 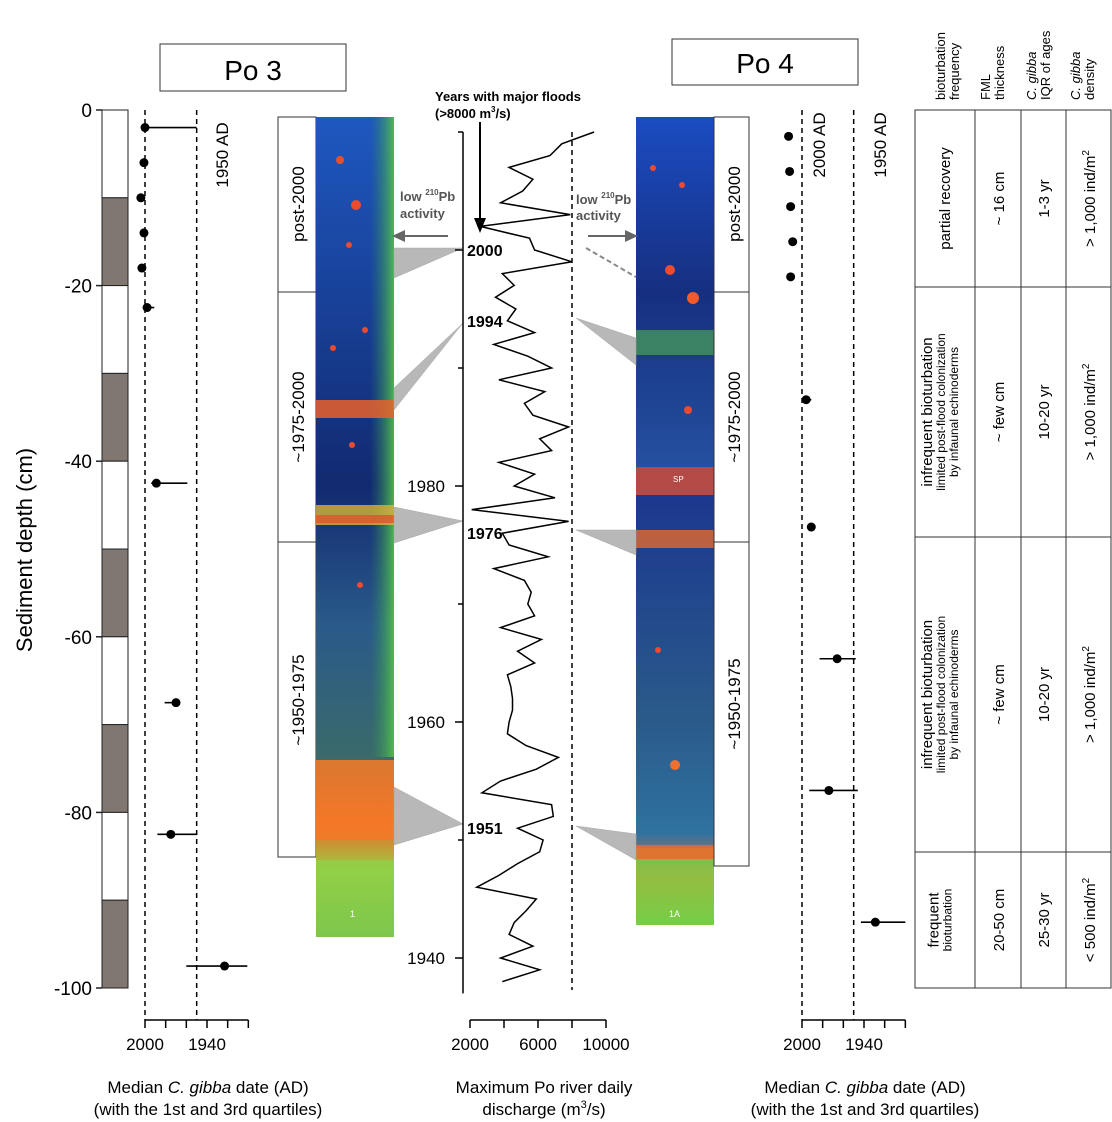 I want to click on po3-core-mark: 1, so click(x=352, y=914).